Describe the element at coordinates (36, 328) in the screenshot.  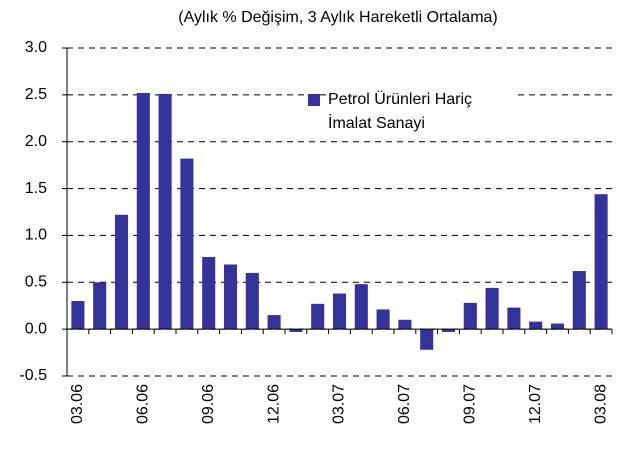
I see `y-tick-label: 0.0` at that location.